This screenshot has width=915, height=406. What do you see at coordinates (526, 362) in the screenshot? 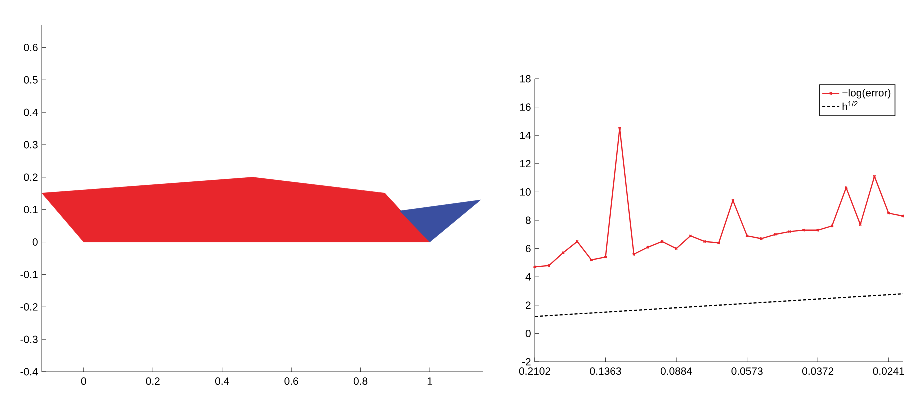
I see `y-tick-label: -2` at bounding box center [526, 362].